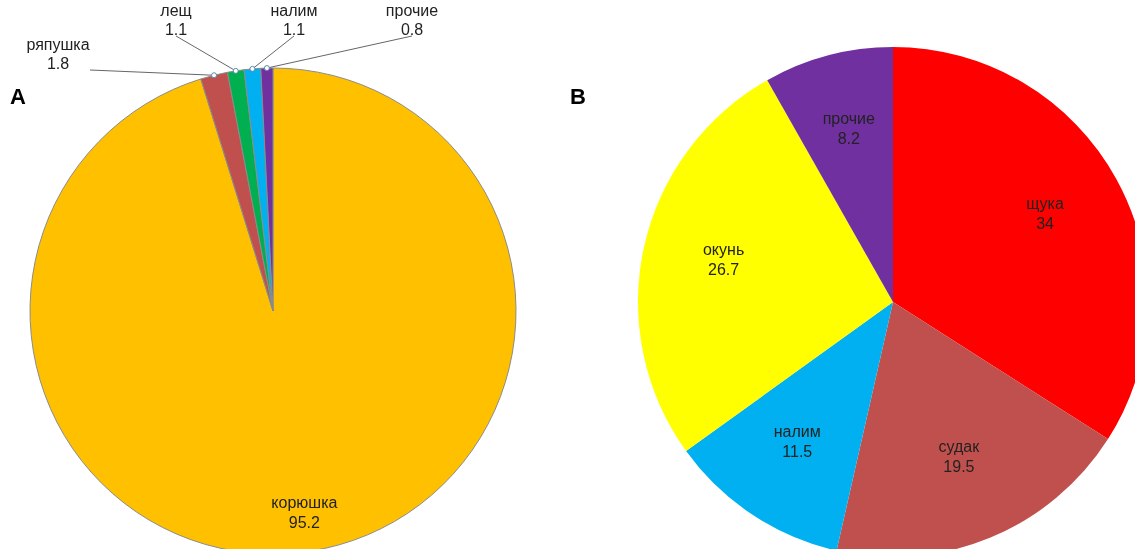 The image size is (1135, 549). What do you see at coordinates (848, 139) in the screenshot?
I see `data-label: 8.2` at bounding box center [848, 139].